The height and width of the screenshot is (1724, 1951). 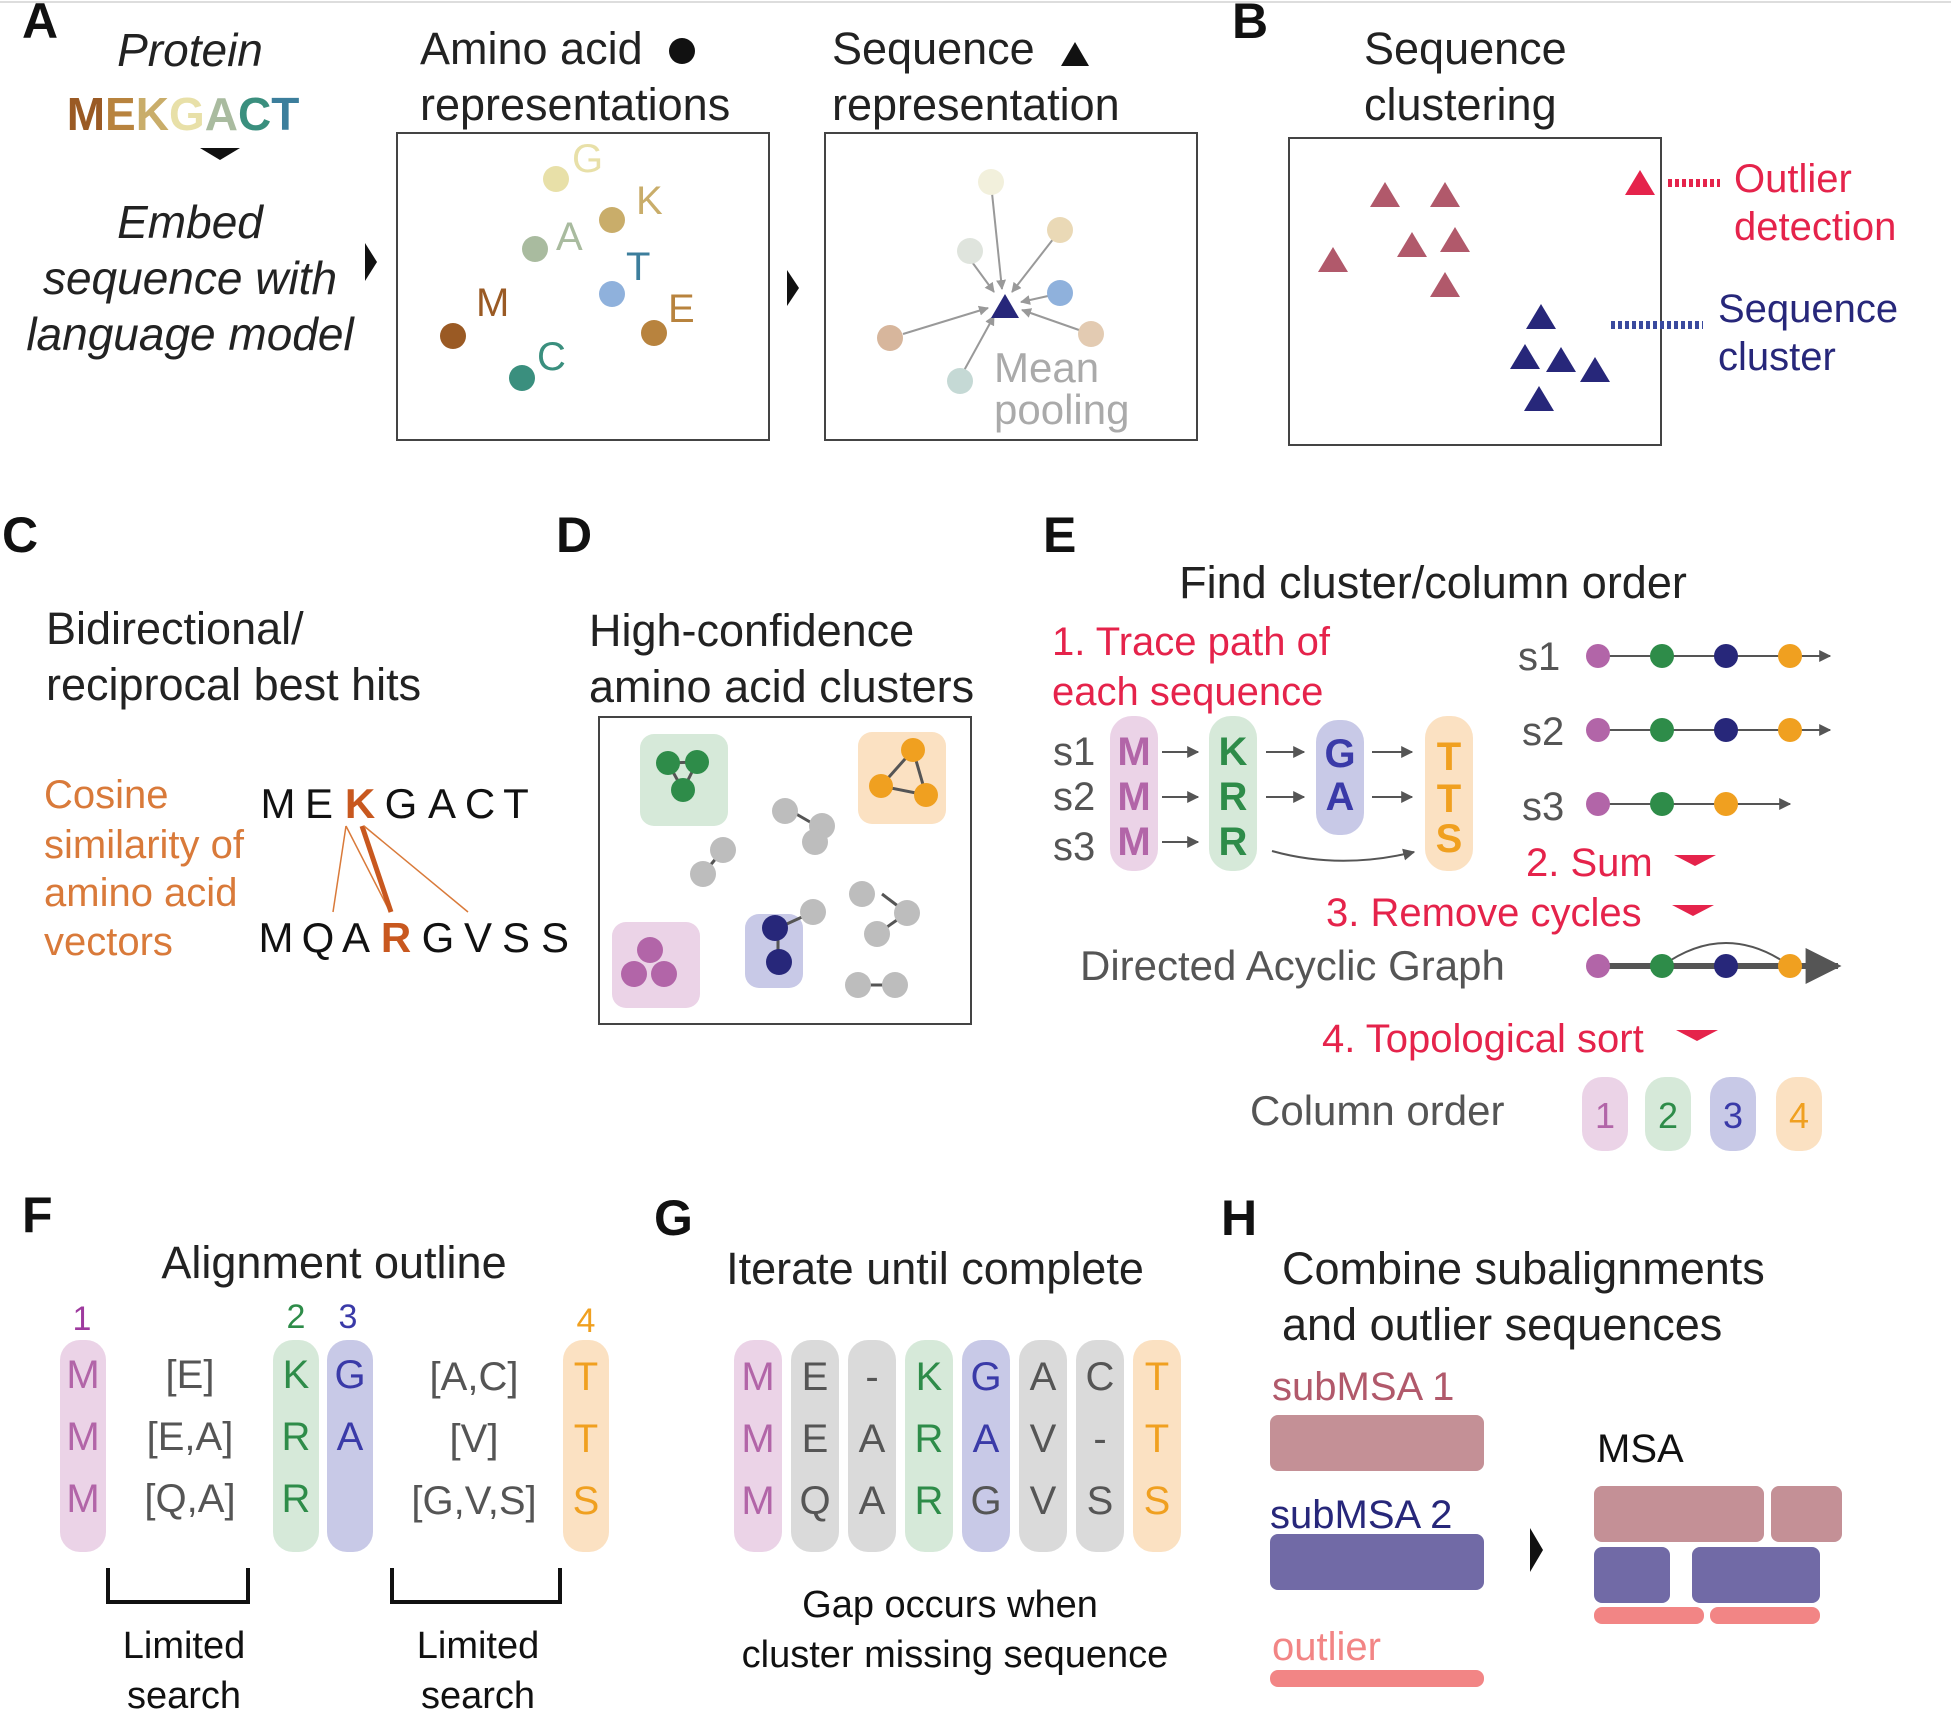 I want to click on protein-residue: G, so click(x=187, y=114).